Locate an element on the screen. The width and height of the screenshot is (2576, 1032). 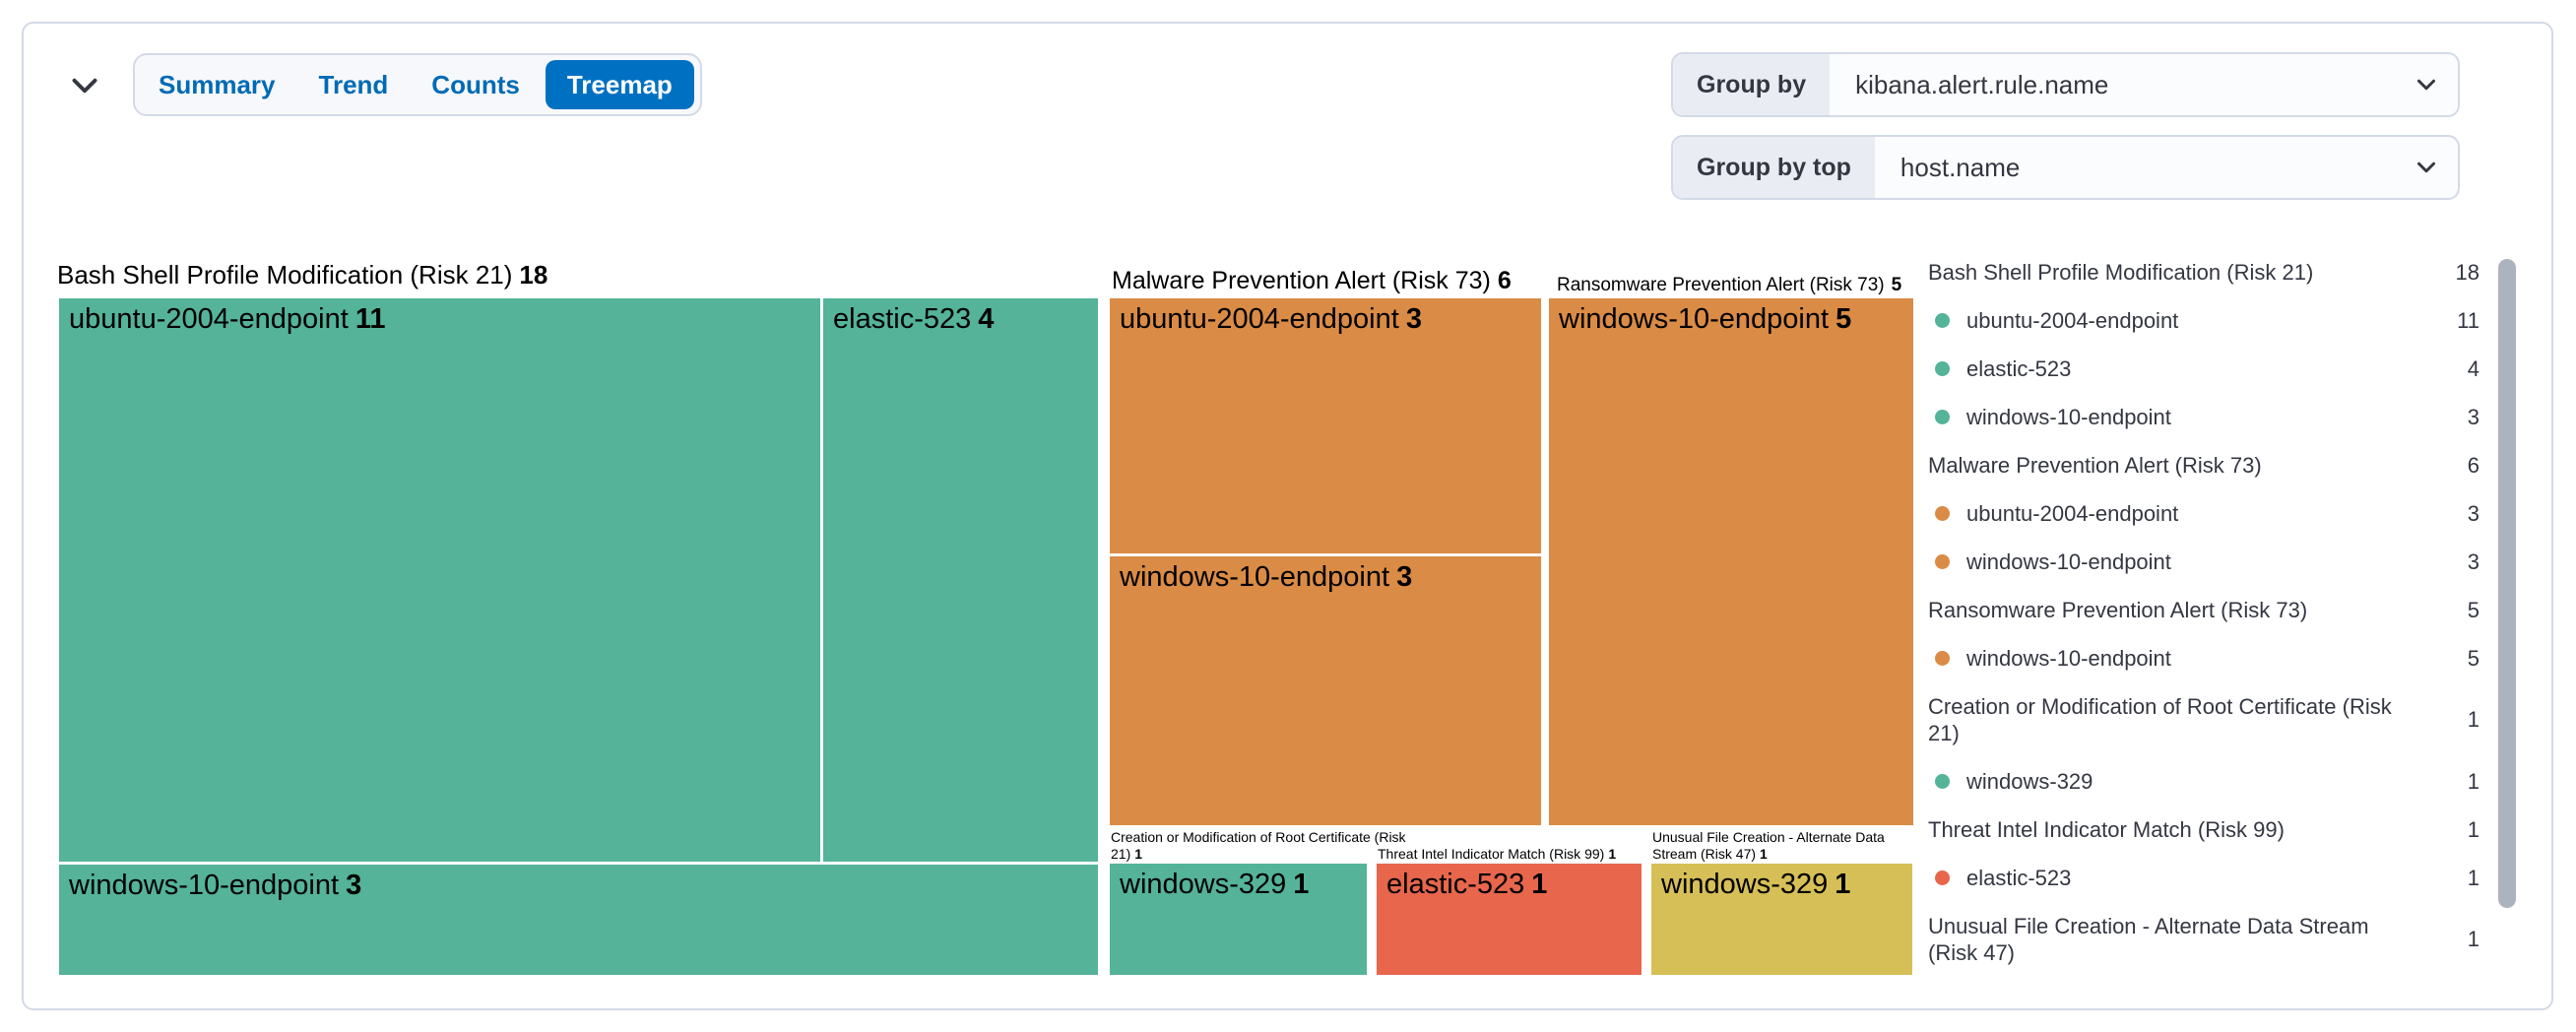
legend-scrollbar-thumb is located at coordinates (2507, 583).